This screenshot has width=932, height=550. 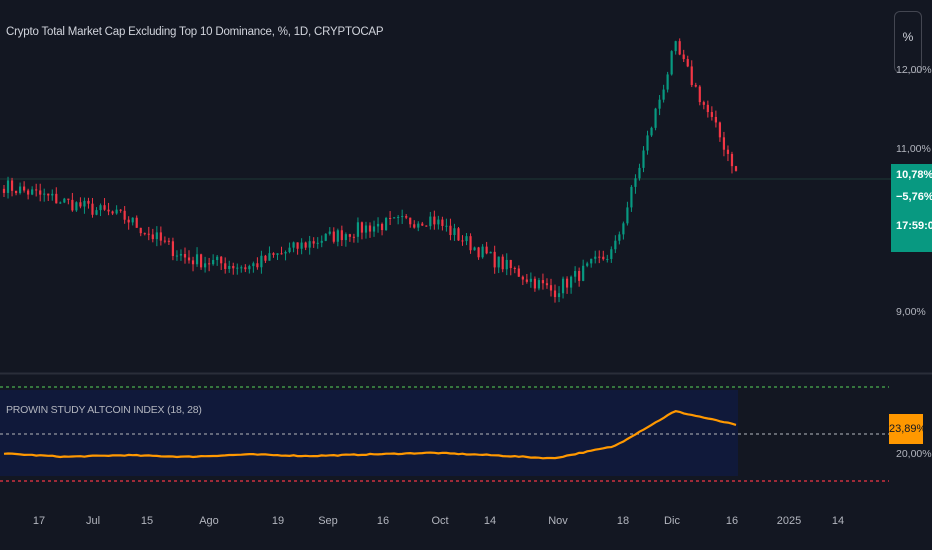 What do you see at coordinates (147, 521) in the screenshot?
I see `time-axis-label: 15` at bounding box center [147, 521].